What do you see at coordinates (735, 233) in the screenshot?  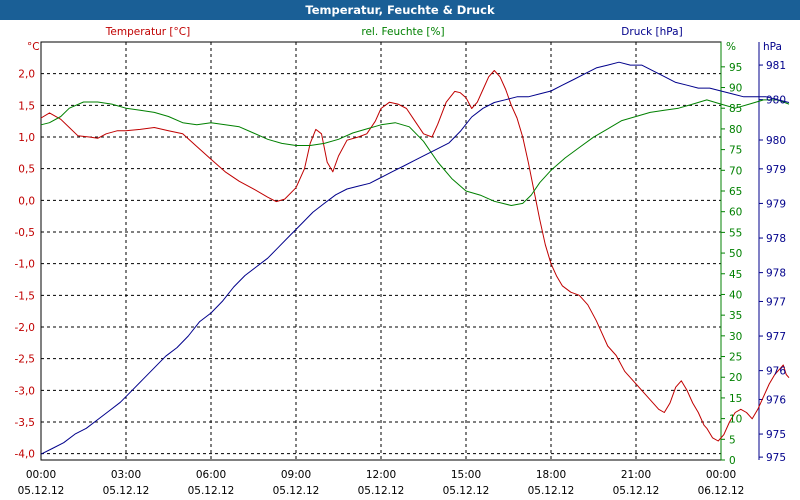 I see `humidity-tick-label: 55` at bounding box center [735, 233].